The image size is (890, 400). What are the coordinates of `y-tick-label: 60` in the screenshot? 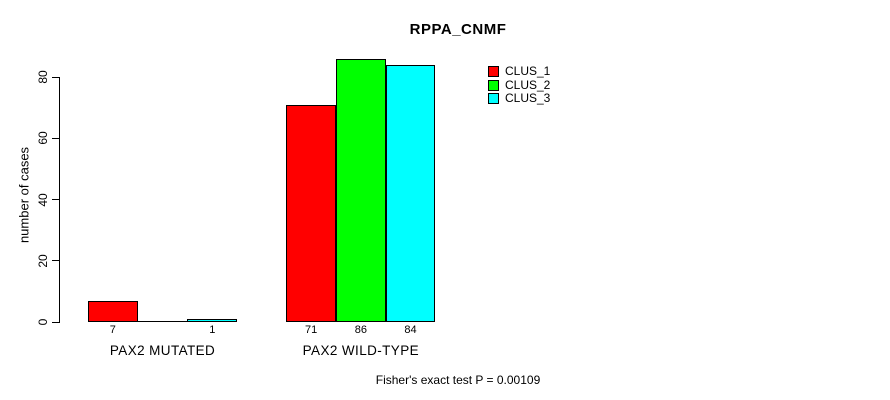 It's located at (43, 138).